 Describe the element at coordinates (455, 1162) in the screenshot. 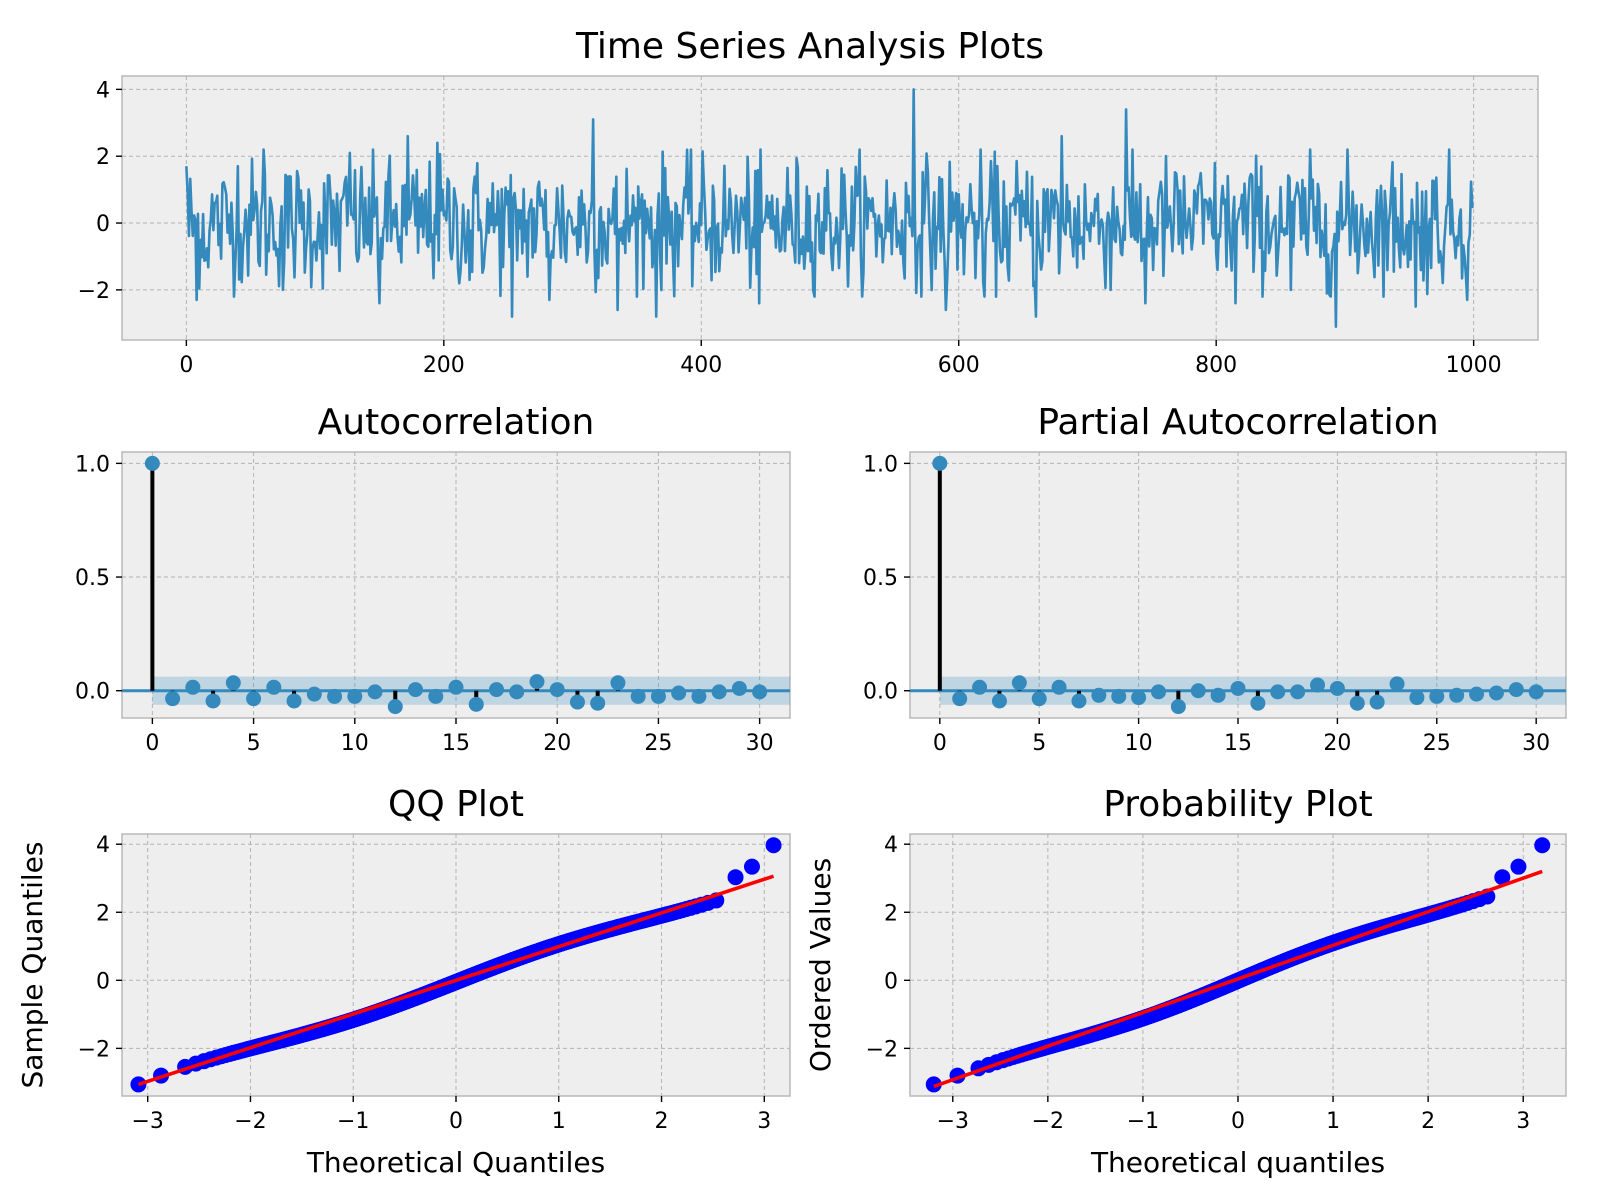

I see `x-axis-label: Theoretical Quantiles` at that location.